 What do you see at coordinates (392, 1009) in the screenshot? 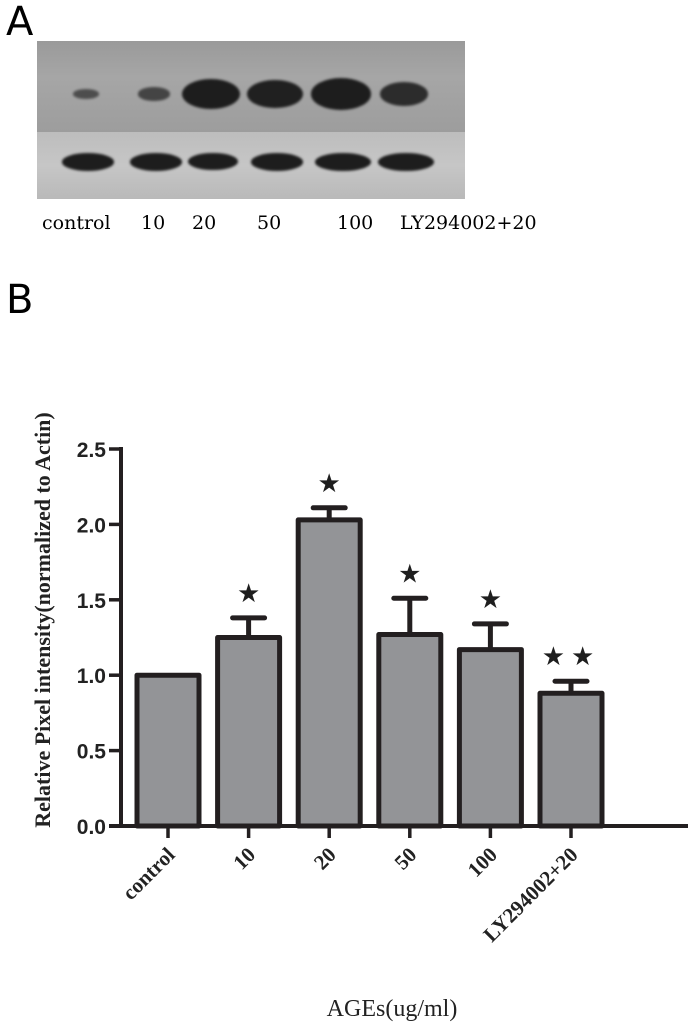
I see `x-axis-label: AGEs(ug/ml)` at bounding box center [392, 1009].